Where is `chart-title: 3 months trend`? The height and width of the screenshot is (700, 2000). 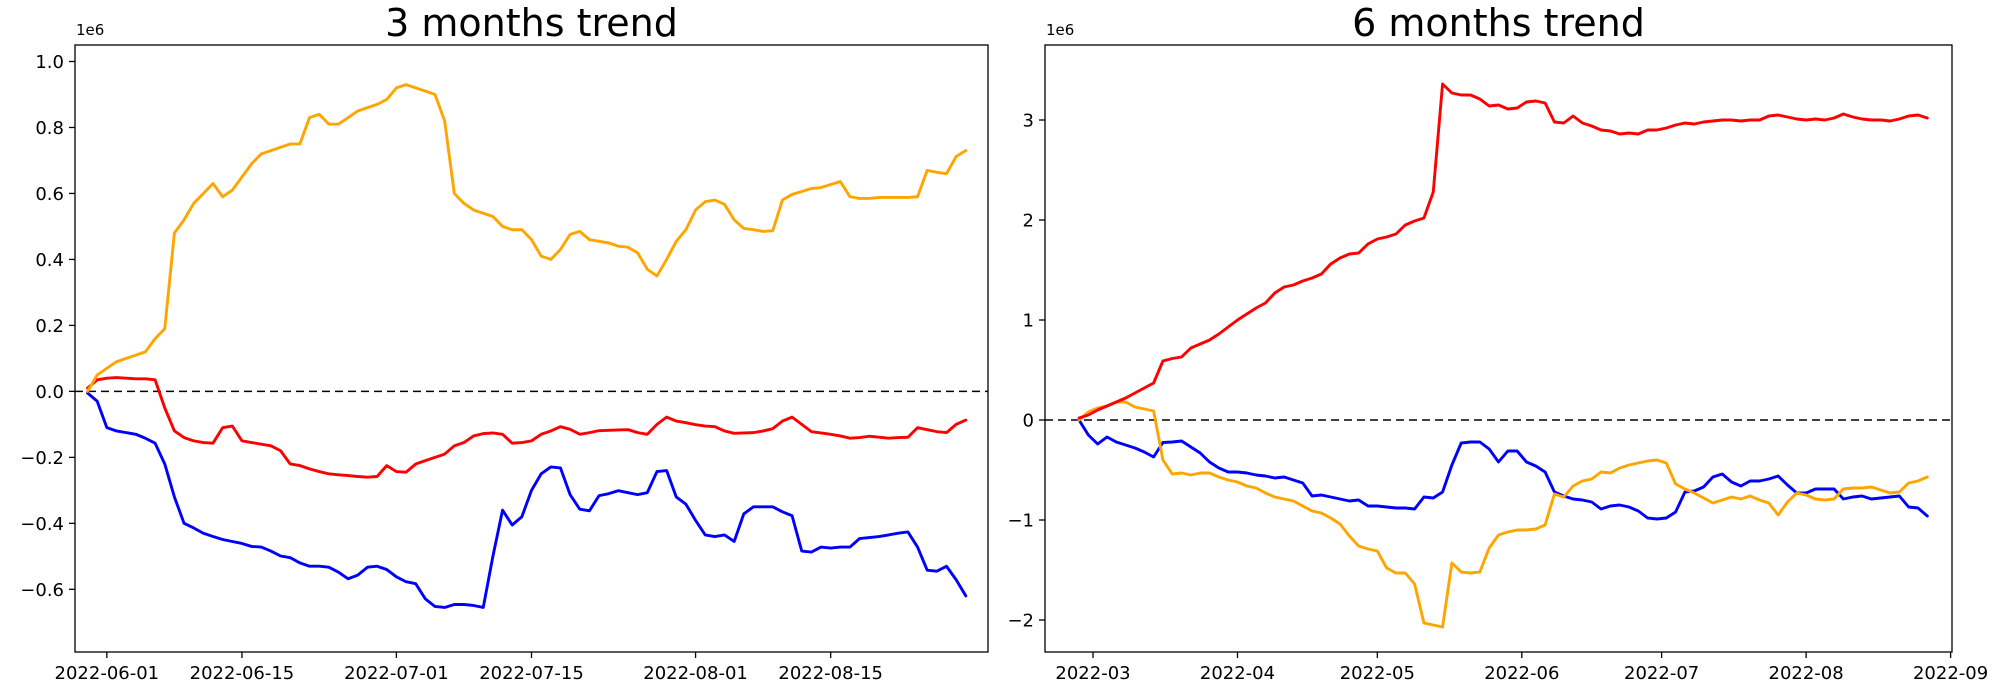
chart-title: 3 months trend is located at coordinates (531, 23).